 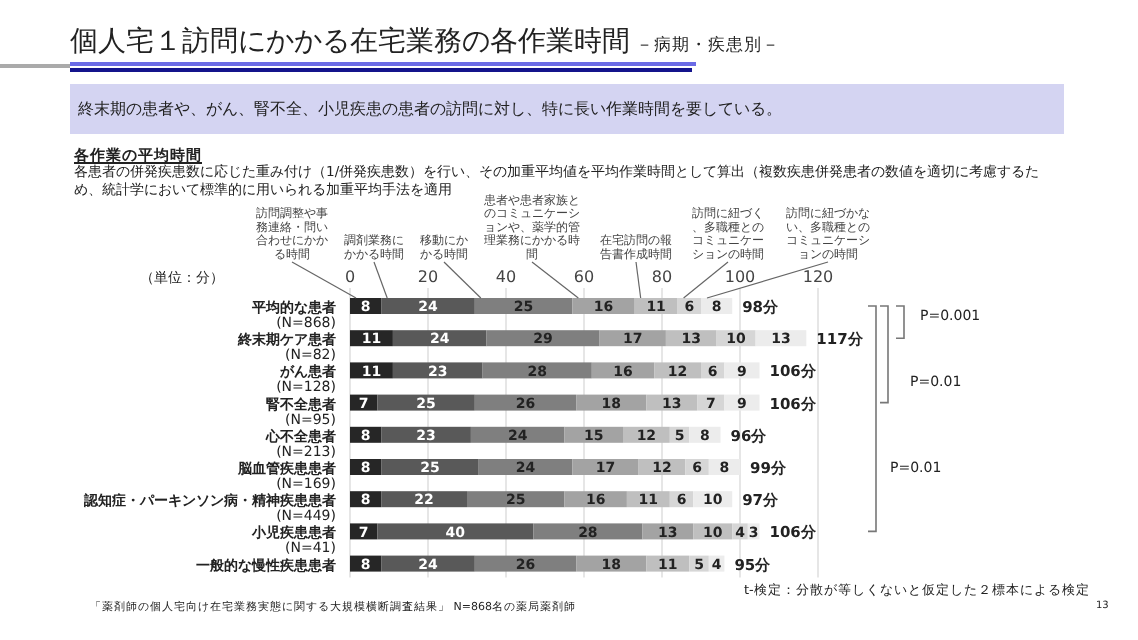 I want to click on x-tick-label: 80, so click(x=662, y=277).